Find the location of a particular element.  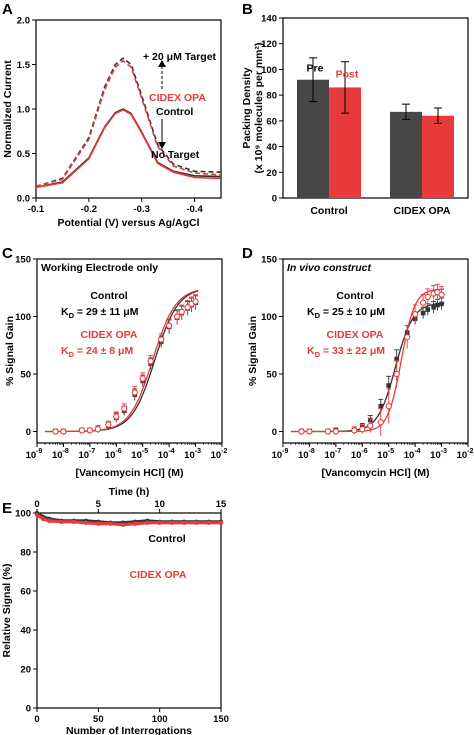

panel-e-ylabel: Relative Signal (%) is located at coordinates (7, 611).